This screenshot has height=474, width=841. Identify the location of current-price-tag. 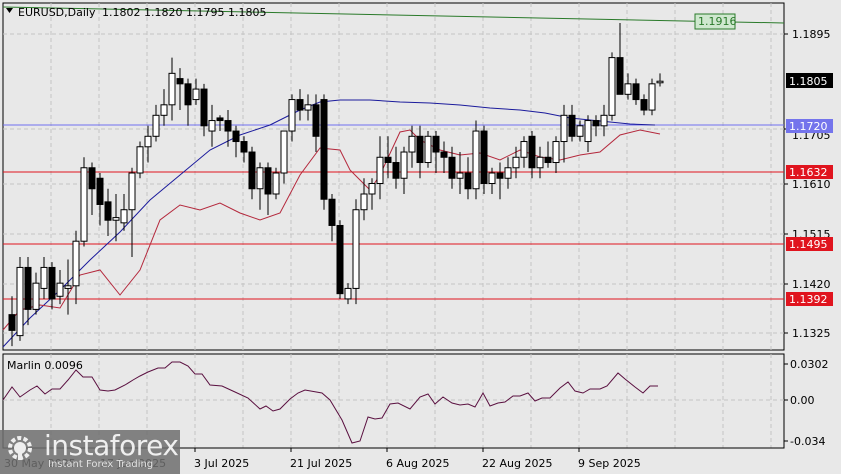
(809, 80).